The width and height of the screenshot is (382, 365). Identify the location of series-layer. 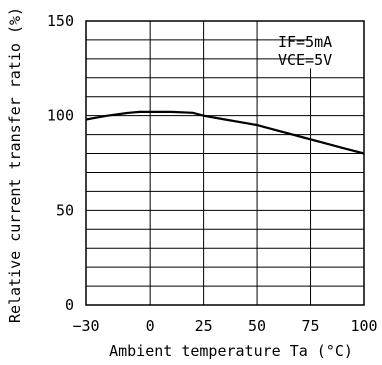
(225, 132).